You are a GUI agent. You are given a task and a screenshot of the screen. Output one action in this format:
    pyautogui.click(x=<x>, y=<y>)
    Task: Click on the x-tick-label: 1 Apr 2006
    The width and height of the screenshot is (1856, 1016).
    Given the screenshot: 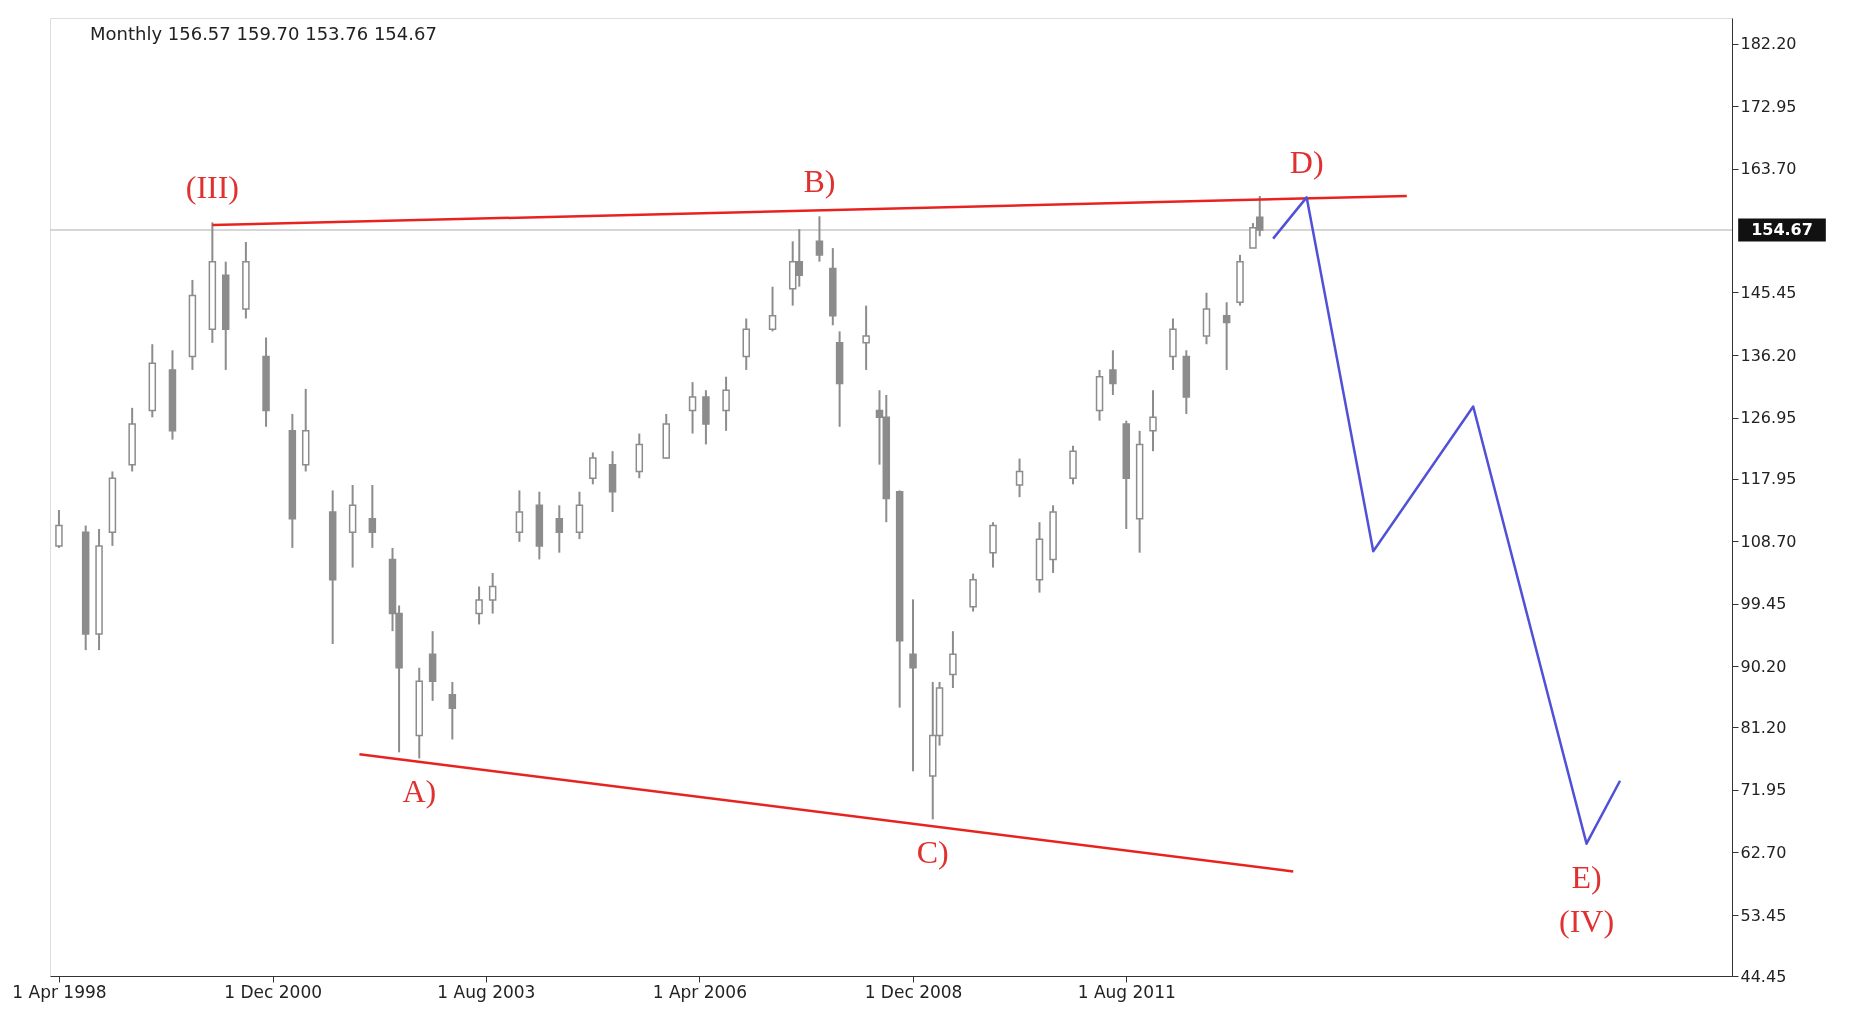 What is the action you would take?
    pyautogui.click(x=699, y=991)
    